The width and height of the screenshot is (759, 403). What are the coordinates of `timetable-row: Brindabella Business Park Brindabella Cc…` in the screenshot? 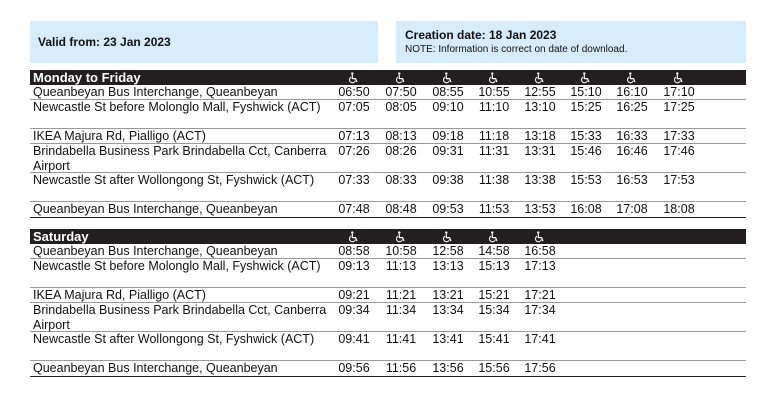 It's located at (388, 158).